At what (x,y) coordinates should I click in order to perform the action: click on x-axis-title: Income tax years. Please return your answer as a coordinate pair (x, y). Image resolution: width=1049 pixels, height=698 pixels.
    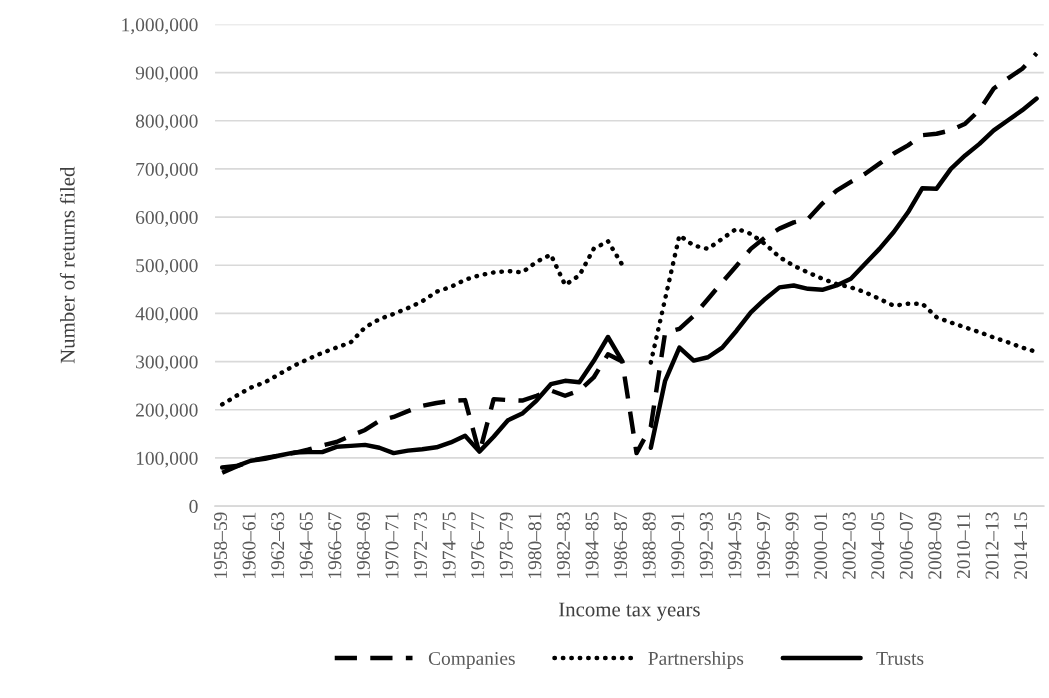
    Looking at the image, I should click on (629, 611).